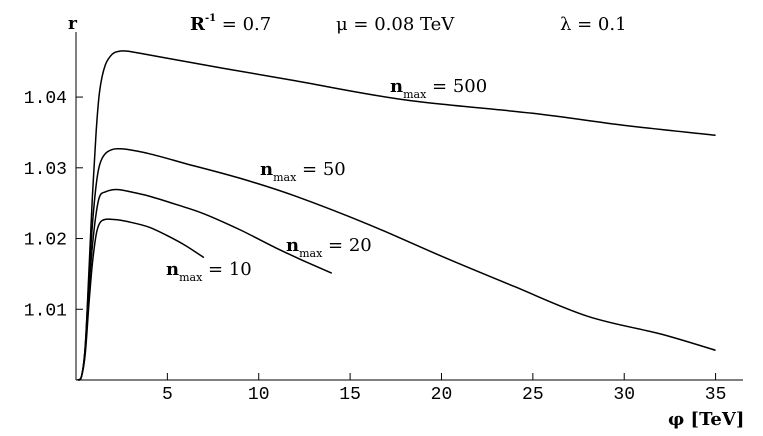  Describe the element at coordinates (243, 24) in the screenshot. I see `param-rinv-value: = 0.7` at that location.